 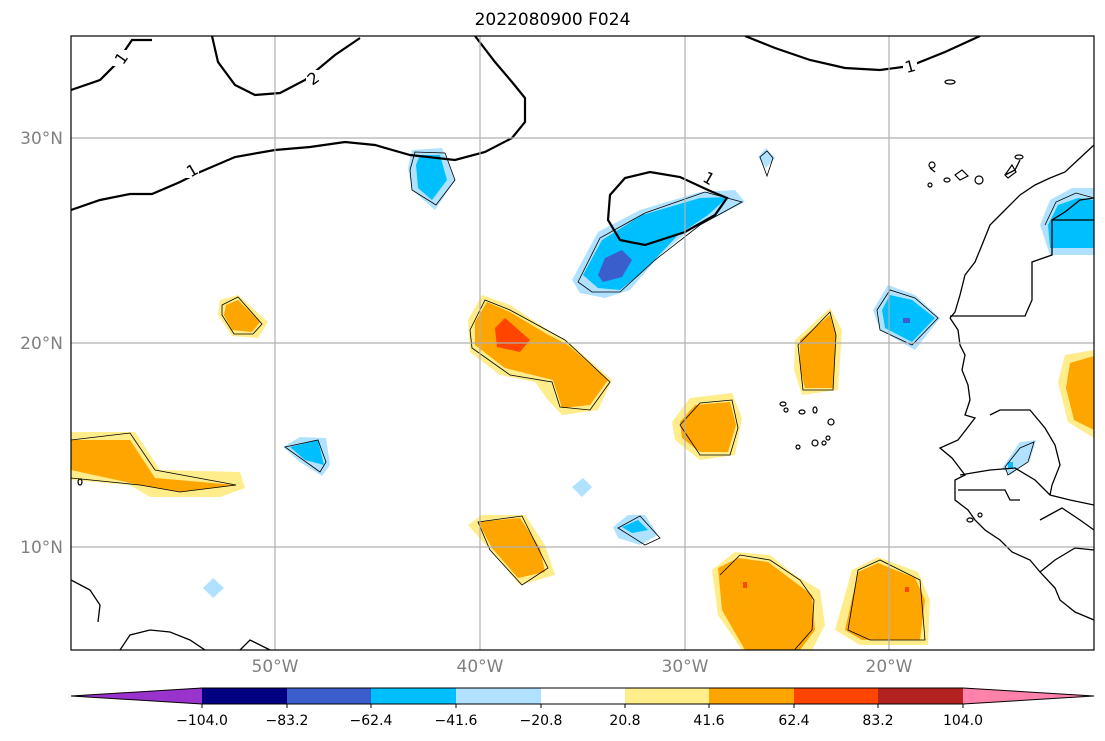 What do you see at coordinates (910, 66) in the screenshot?
I see `contour-label: 1` at bounding box center [910, 66].